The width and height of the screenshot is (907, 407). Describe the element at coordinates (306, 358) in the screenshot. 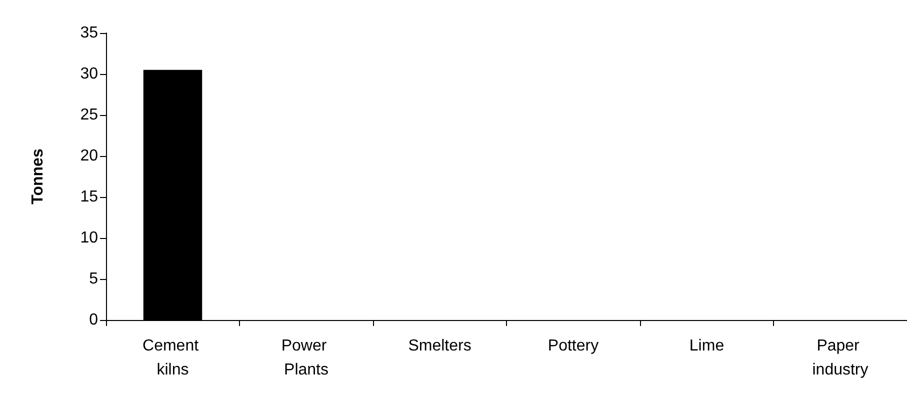

I see `x-tick-label: Power Plants` at that location.